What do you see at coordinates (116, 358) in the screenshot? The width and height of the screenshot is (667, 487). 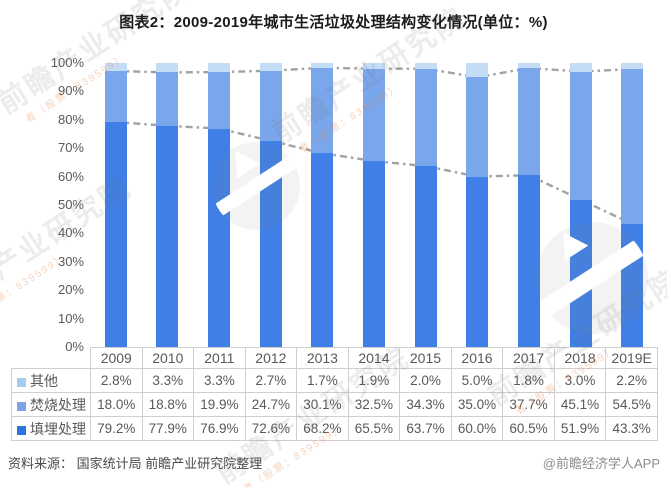 I see `year-header-cell: 2009` at bounding box center [116, 358].